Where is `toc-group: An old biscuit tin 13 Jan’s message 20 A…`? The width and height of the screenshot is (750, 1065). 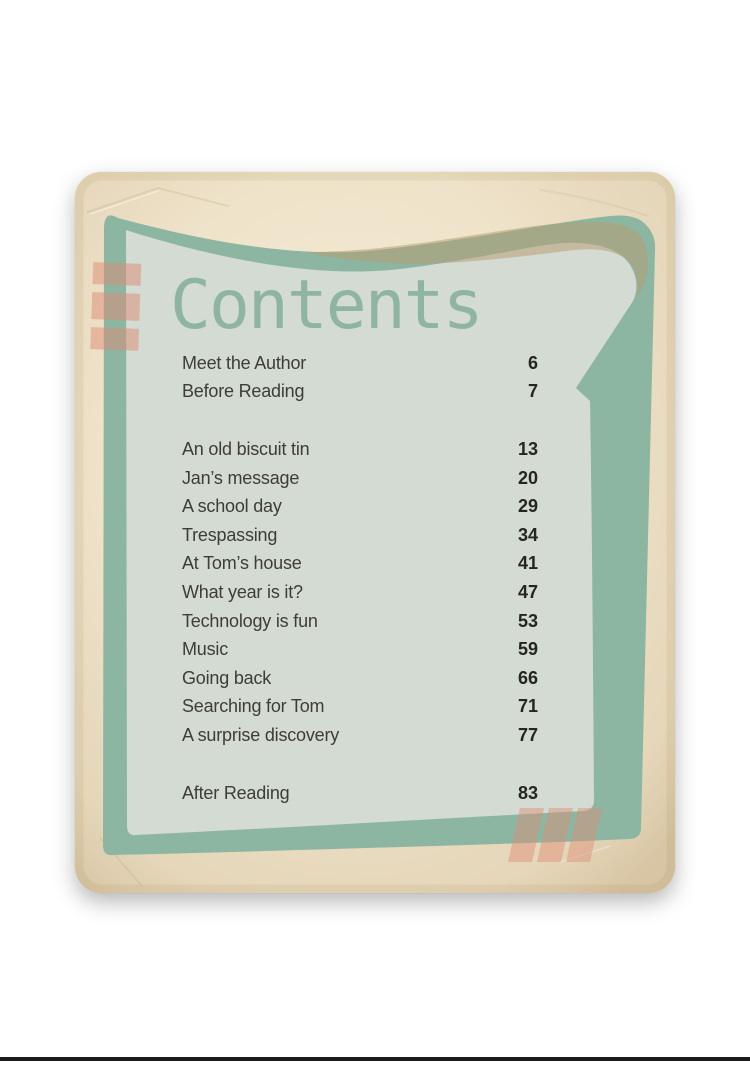 toc-group: An old biscuit tin 13 Jan’s message 20 A… is located at coordinates (360, 592).